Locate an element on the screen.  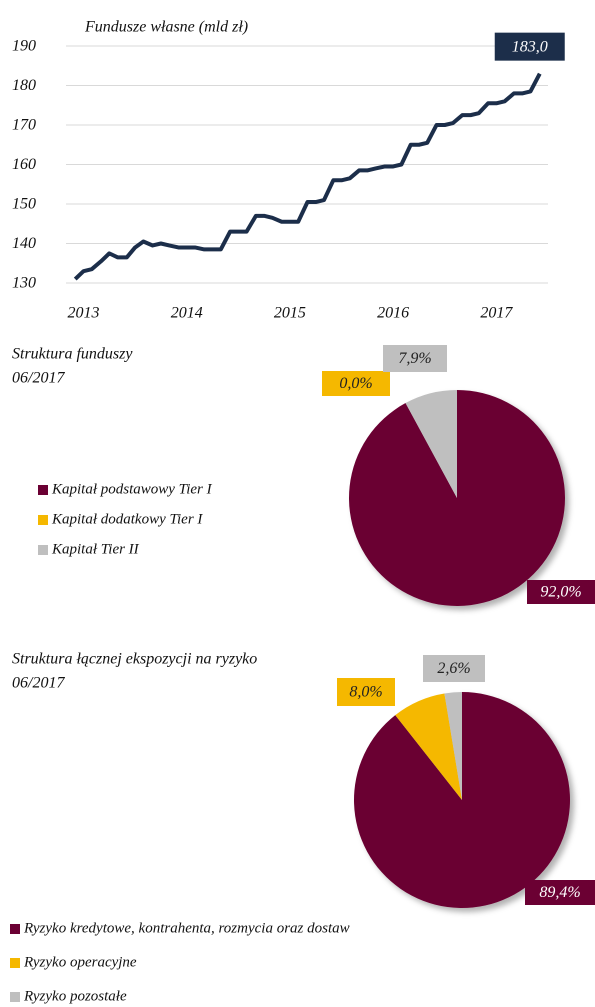
legend-label: Kapitał dodatkowy Tier I is located at coordinates (127, 519).